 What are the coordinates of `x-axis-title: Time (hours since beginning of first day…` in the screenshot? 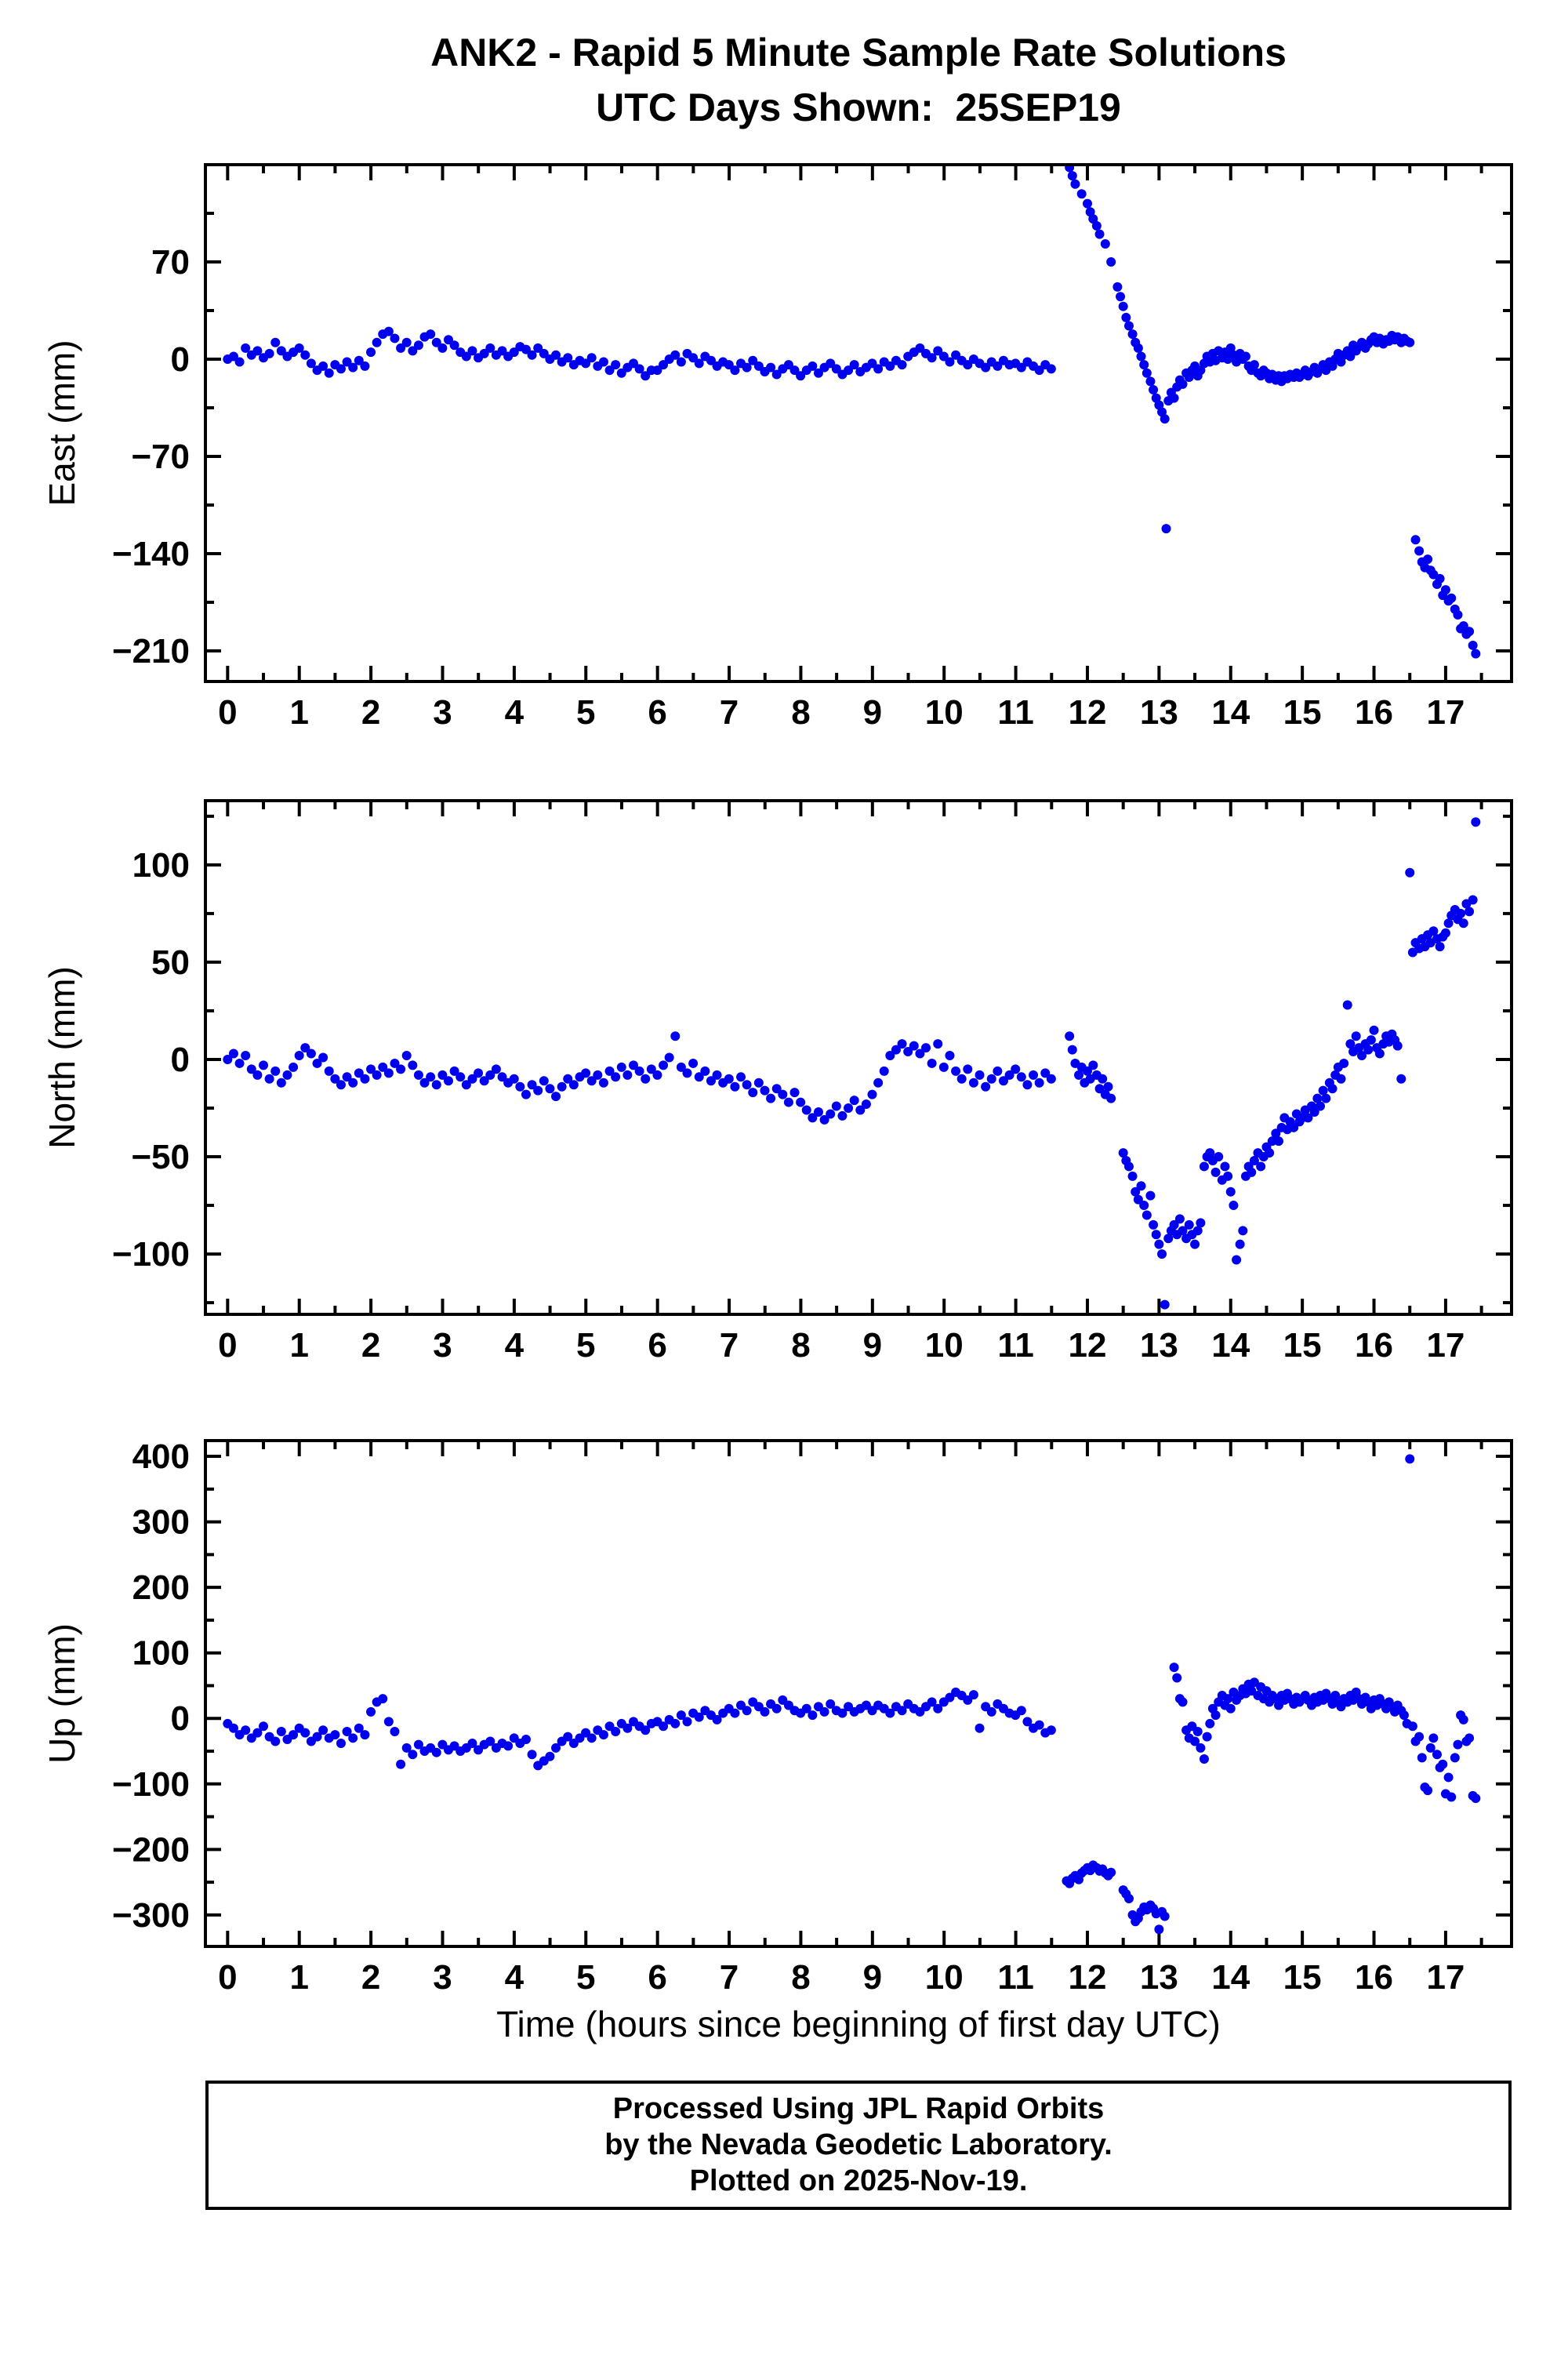 It's located at (859, 2024).